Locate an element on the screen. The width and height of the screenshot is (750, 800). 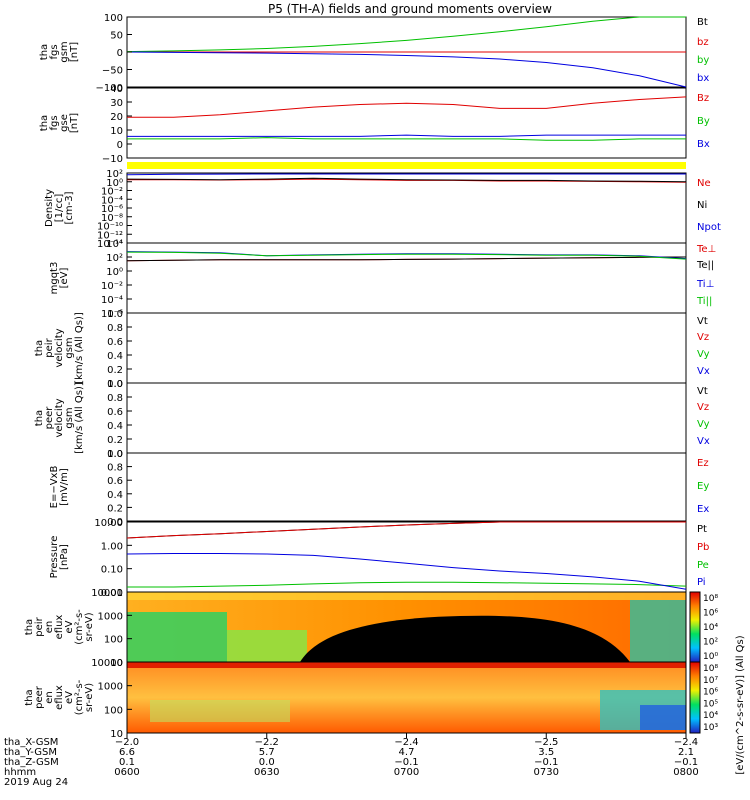
legend-entry: Ti|| is located at coordinates (704, 301).